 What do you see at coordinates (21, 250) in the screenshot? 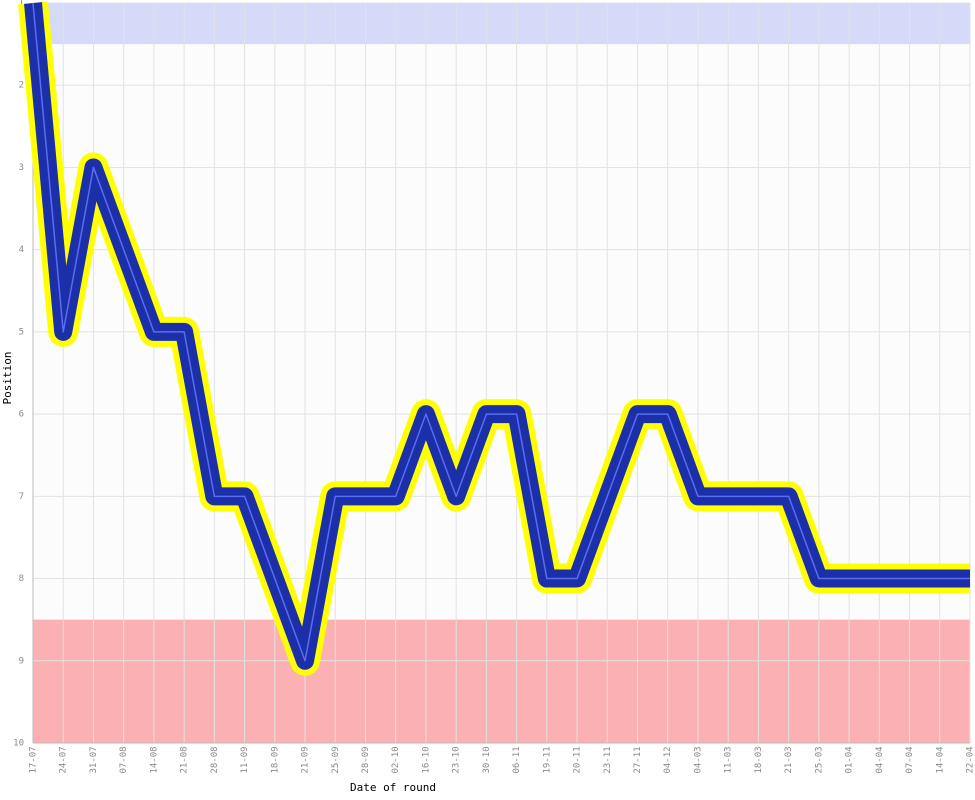
I see `y-tick-label: 4` at bounding box center [21, 250].